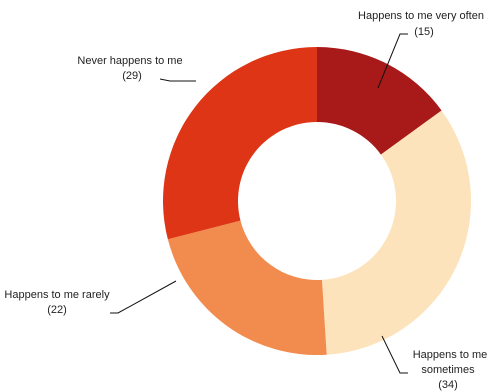  I want to click on slice-label-never: Never happens to me, so click(129, 61).